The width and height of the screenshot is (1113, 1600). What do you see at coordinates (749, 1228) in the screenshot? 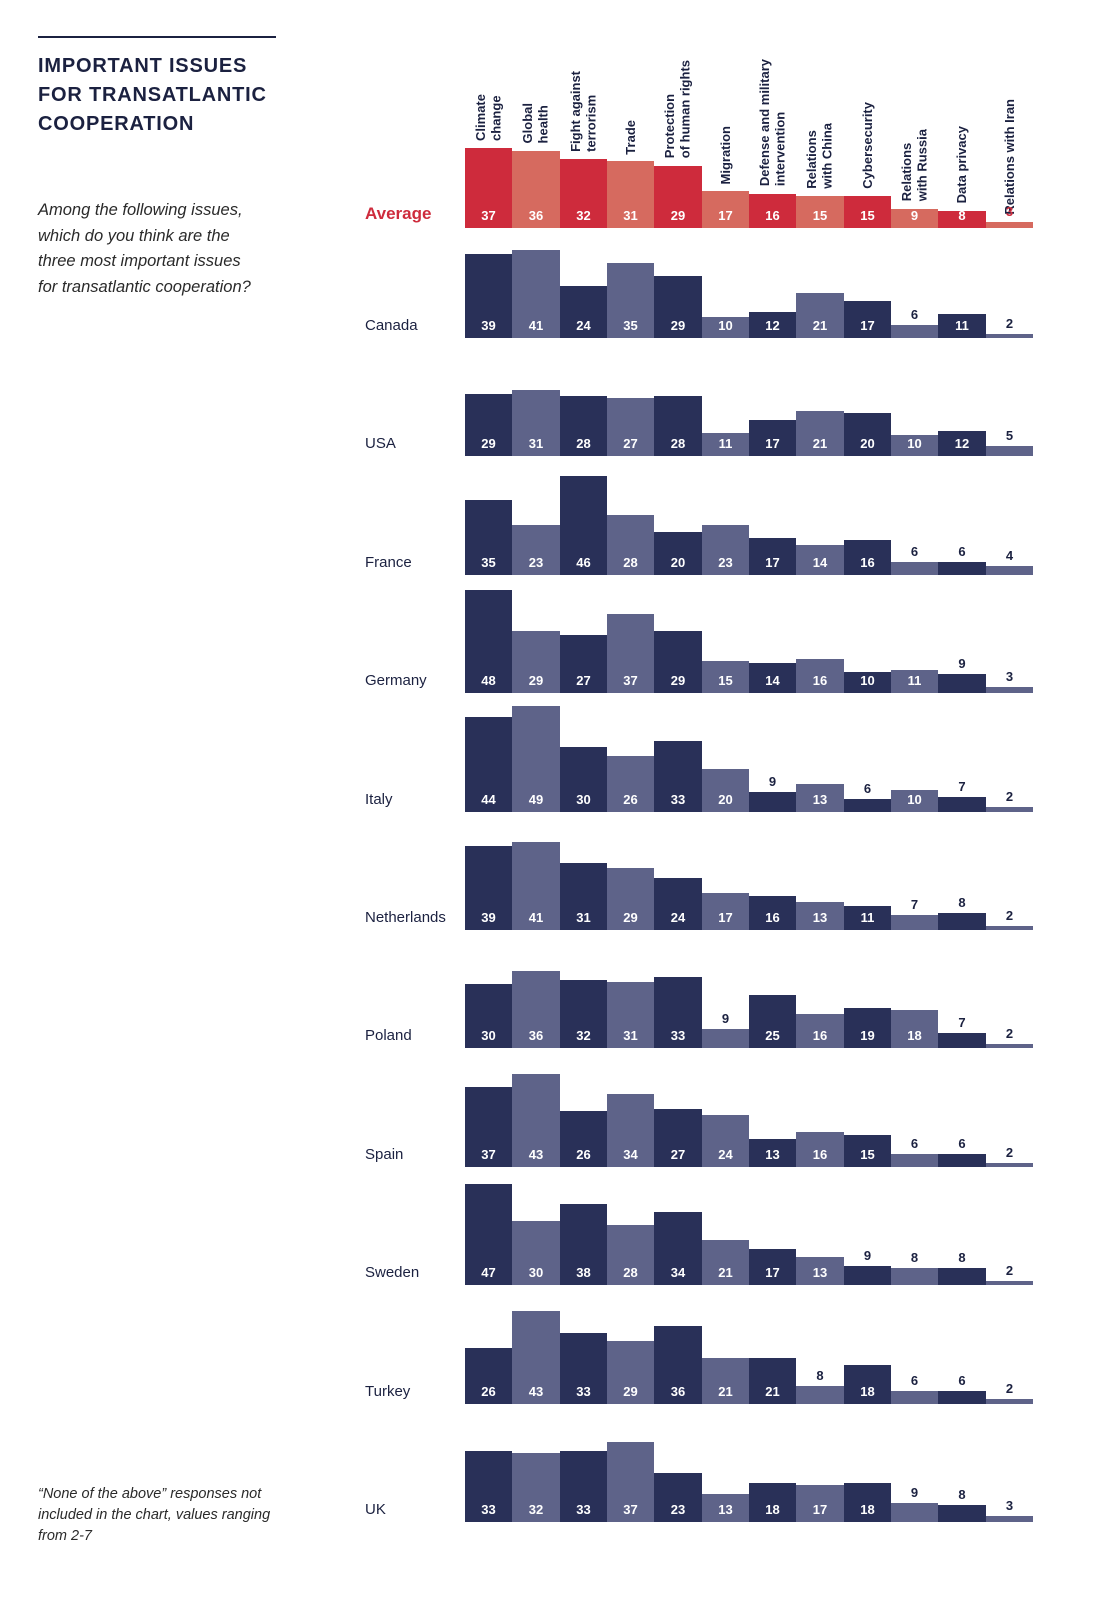
I see `row-bars: 47 30 38 28 34 21 17 13 9 8 8 2` at bounding box center [749, 1228].